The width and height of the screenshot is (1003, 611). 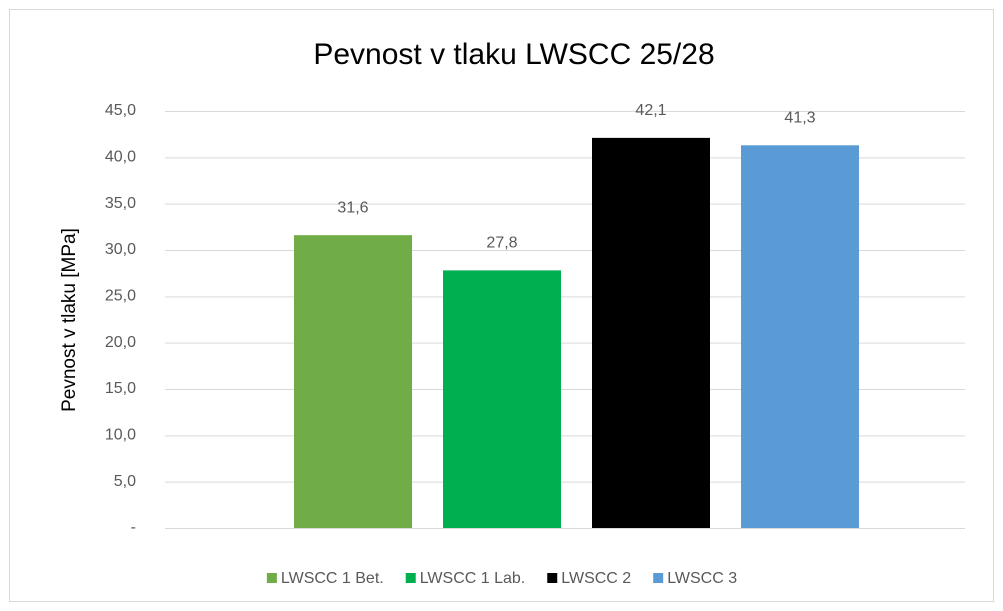 I want to click on y-tick-label: 35,0, so click(x=120, y=203).